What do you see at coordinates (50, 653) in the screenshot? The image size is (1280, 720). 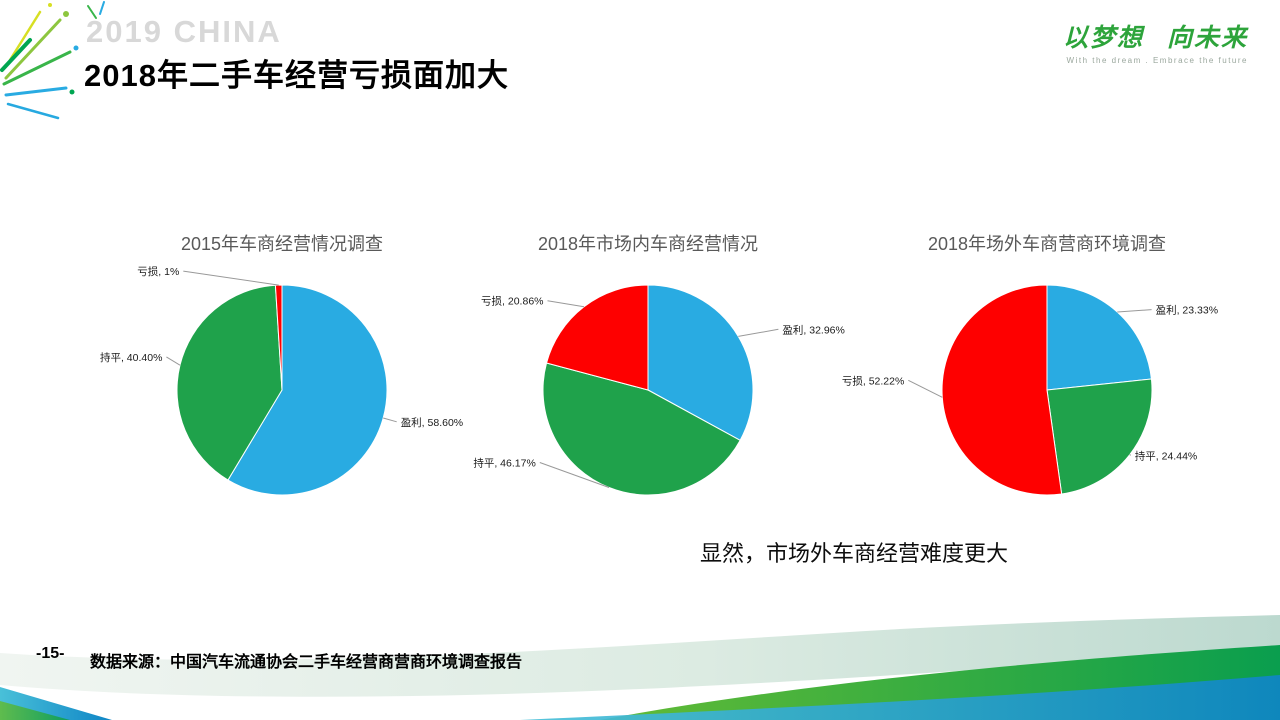 I see `page-number: -15-` at bounding box center [50, 653].